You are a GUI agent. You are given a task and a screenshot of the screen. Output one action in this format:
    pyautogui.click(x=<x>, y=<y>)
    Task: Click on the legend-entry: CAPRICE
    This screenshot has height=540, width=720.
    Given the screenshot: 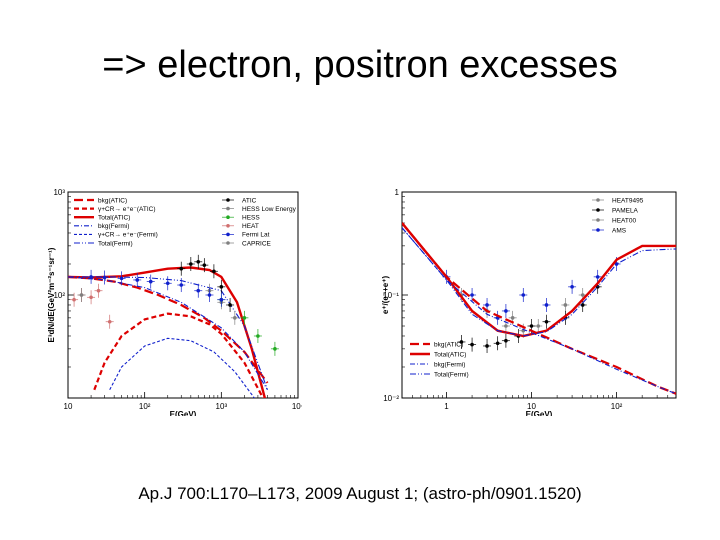 What is the action you would take?
    pyautogui.click(x=257, y=243)
    